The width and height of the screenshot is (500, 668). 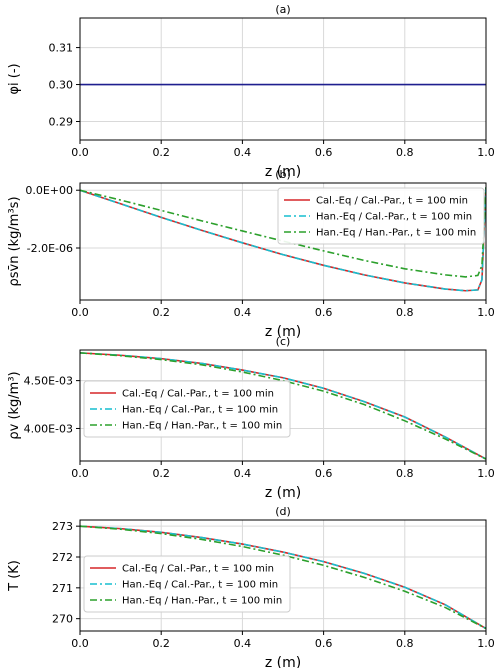 What do you see at coordinates (48, 381) in the screenshot?
I see `y-tick-label: 4.50E-03` at bounding box center [48, 381].